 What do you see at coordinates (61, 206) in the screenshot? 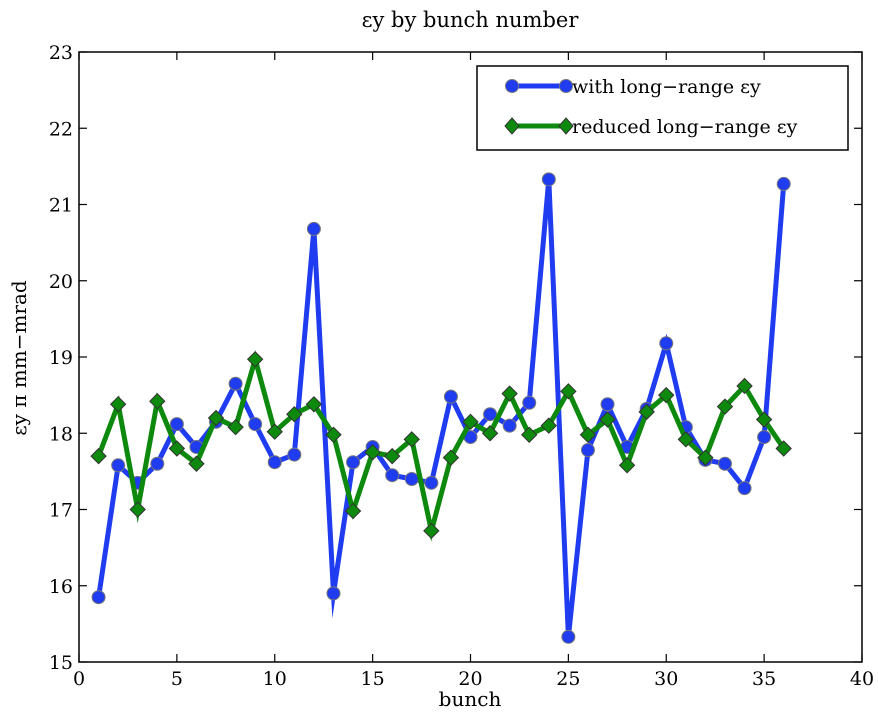
I see `y-tick-label: 21` at bounding box center [61, 206].